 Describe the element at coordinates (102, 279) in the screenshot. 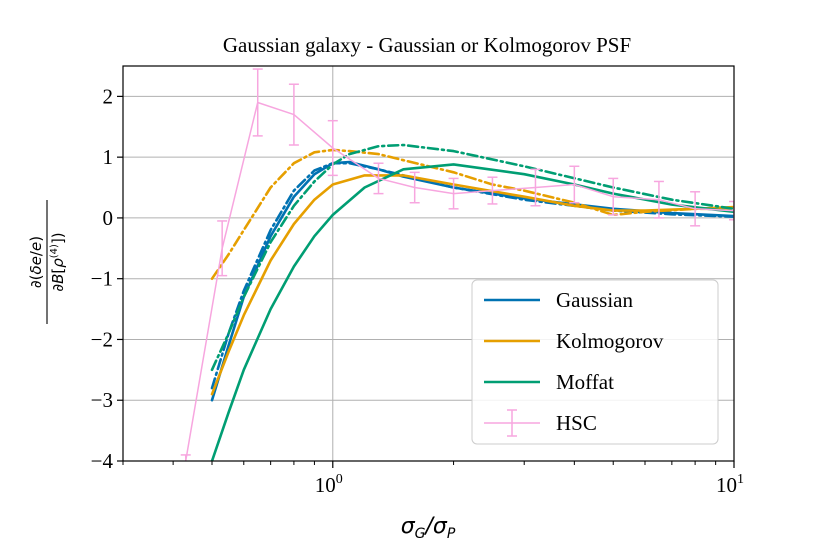

I see `y-tick-label: −1` at that location.